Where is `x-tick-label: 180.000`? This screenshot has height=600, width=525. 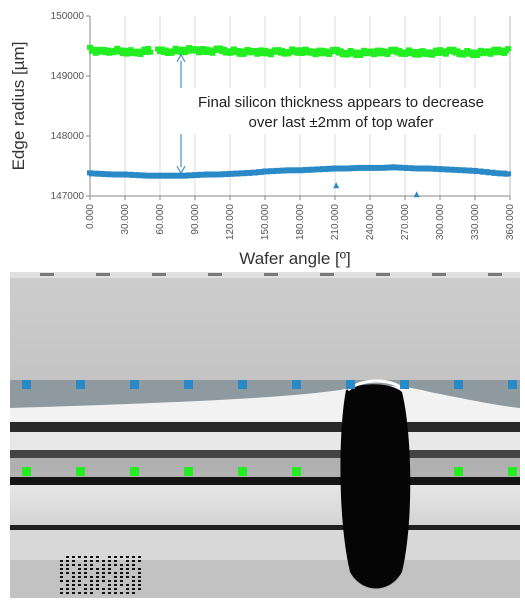
x-tick-label: 180.000 is located at coordinates (300, 222).